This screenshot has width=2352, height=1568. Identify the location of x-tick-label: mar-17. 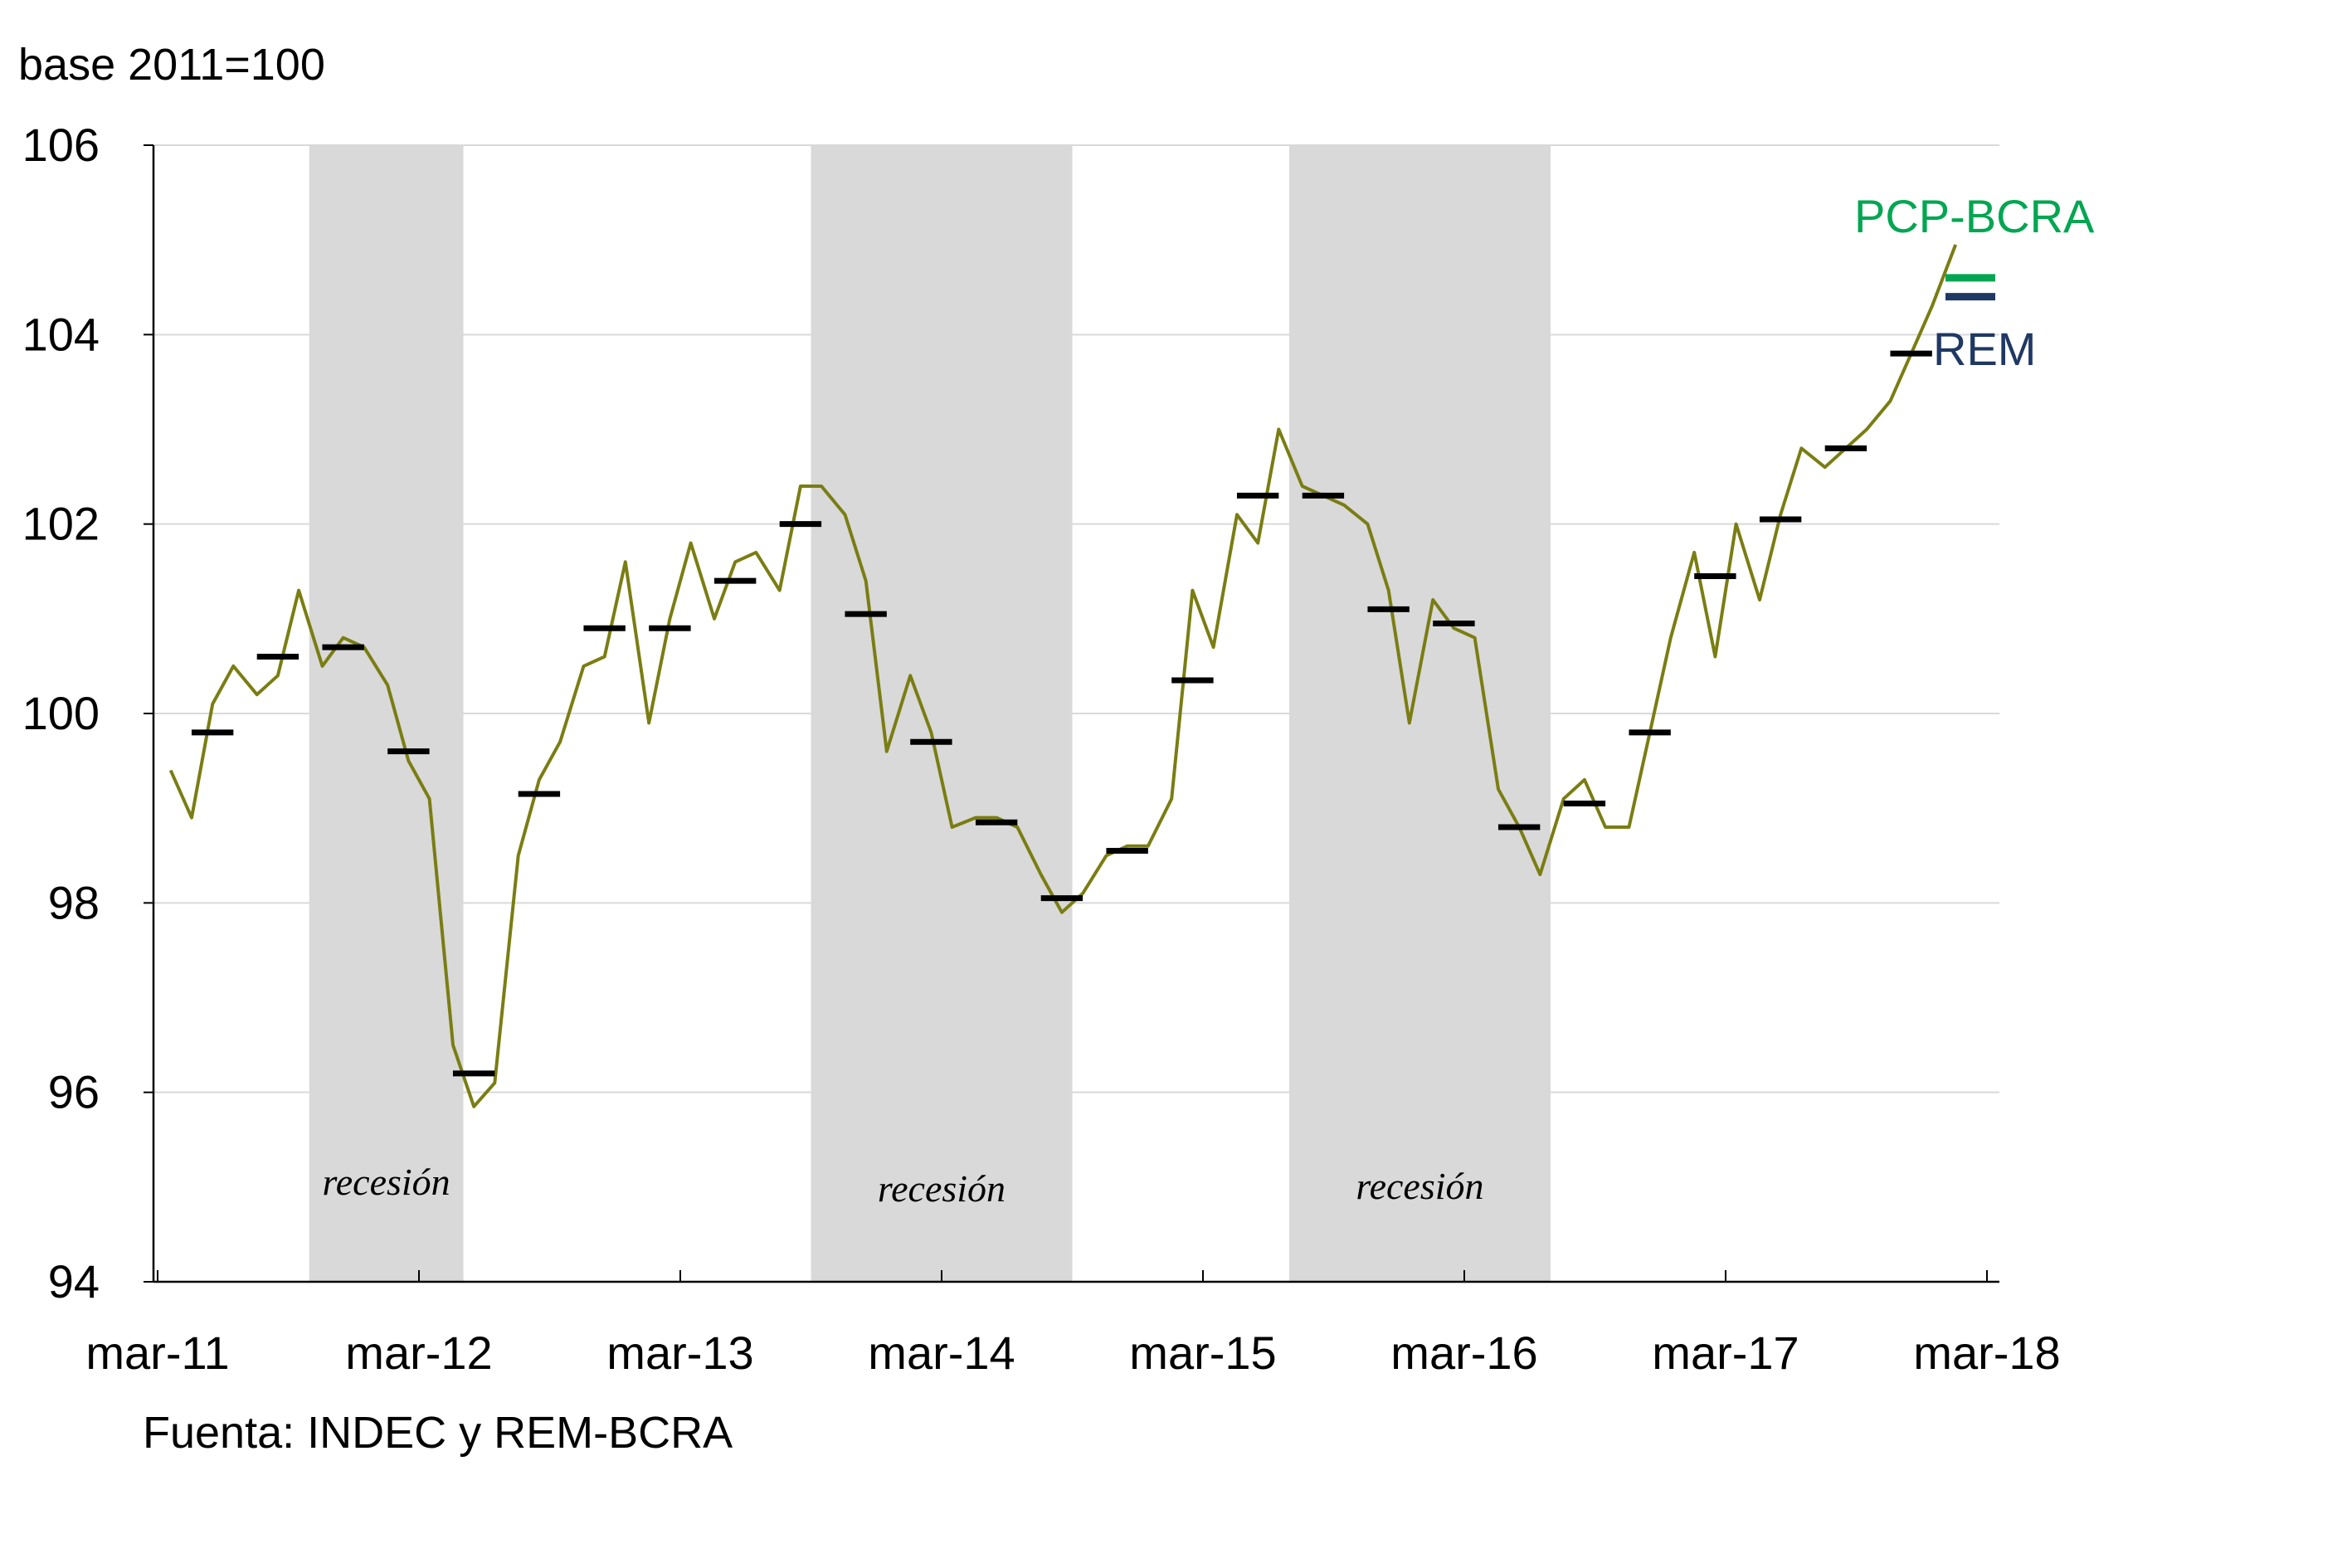
(1725, 1353).